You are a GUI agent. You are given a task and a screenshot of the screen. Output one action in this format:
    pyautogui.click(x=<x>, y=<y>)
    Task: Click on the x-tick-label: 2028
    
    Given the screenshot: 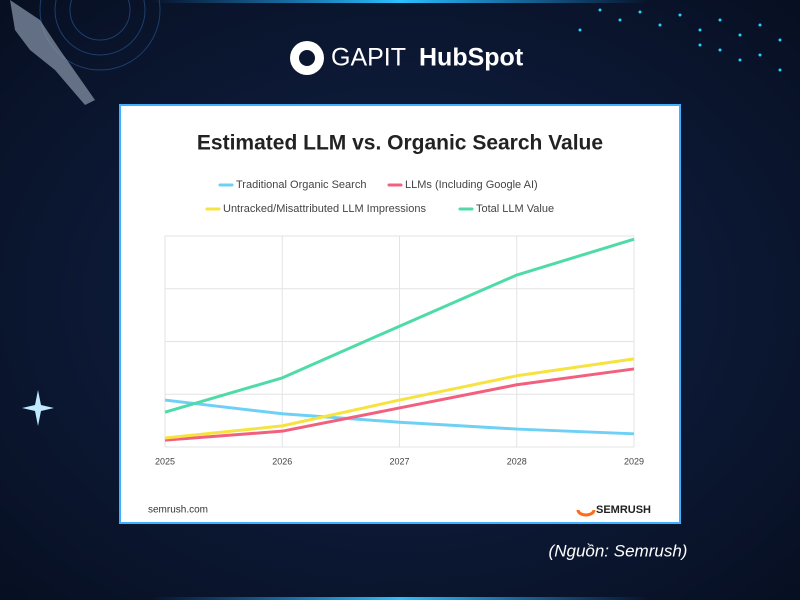 What is the action you would take?
    pyautogui.click(x=517, y=461)
    